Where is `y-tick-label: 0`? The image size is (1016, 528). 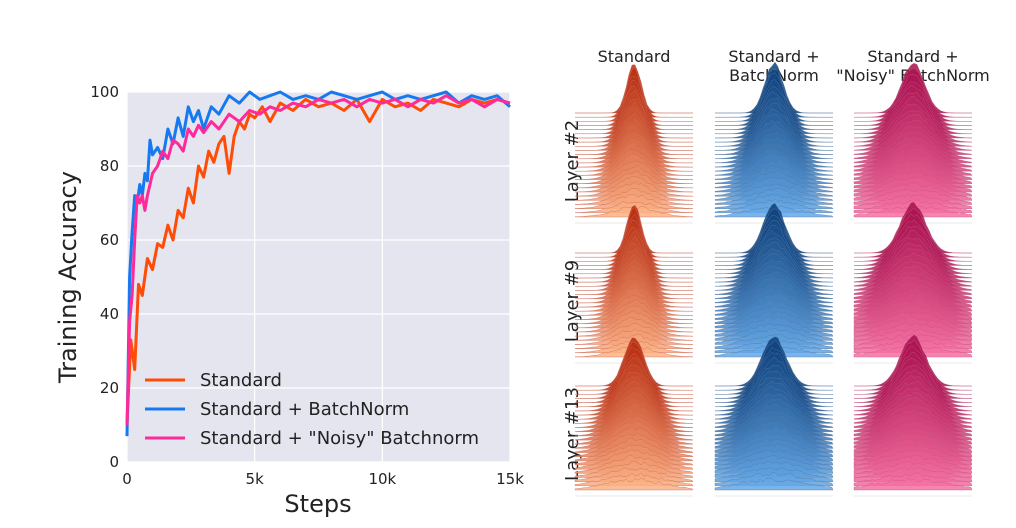
y-tick-label: 0 is located at coordinates (114, 462).